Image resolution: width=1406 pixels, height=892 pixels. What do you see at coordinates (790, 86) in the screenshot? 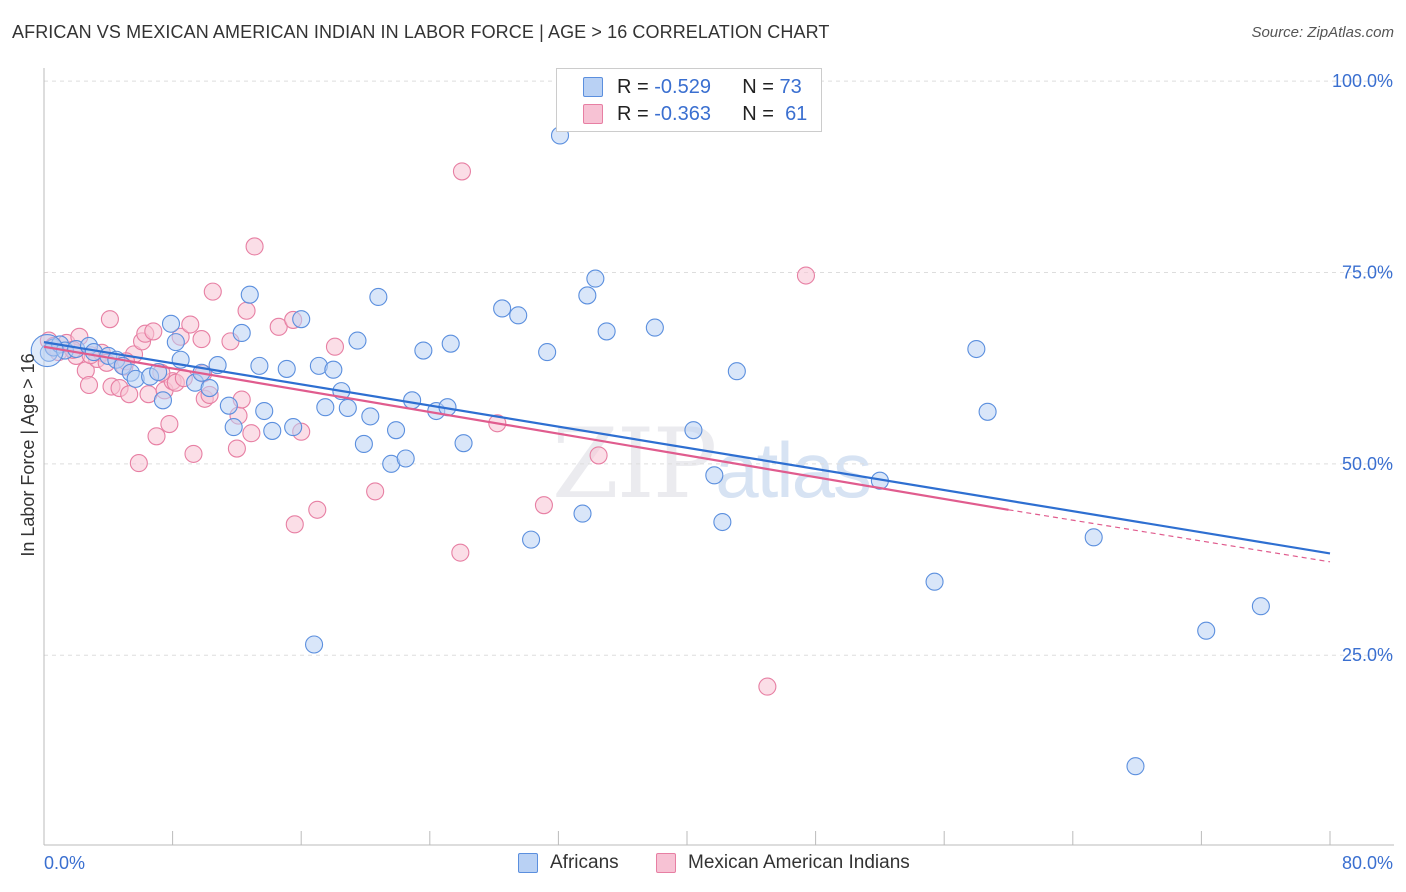
I see `legend-n-value: 73` at bounding box center [790, 86].